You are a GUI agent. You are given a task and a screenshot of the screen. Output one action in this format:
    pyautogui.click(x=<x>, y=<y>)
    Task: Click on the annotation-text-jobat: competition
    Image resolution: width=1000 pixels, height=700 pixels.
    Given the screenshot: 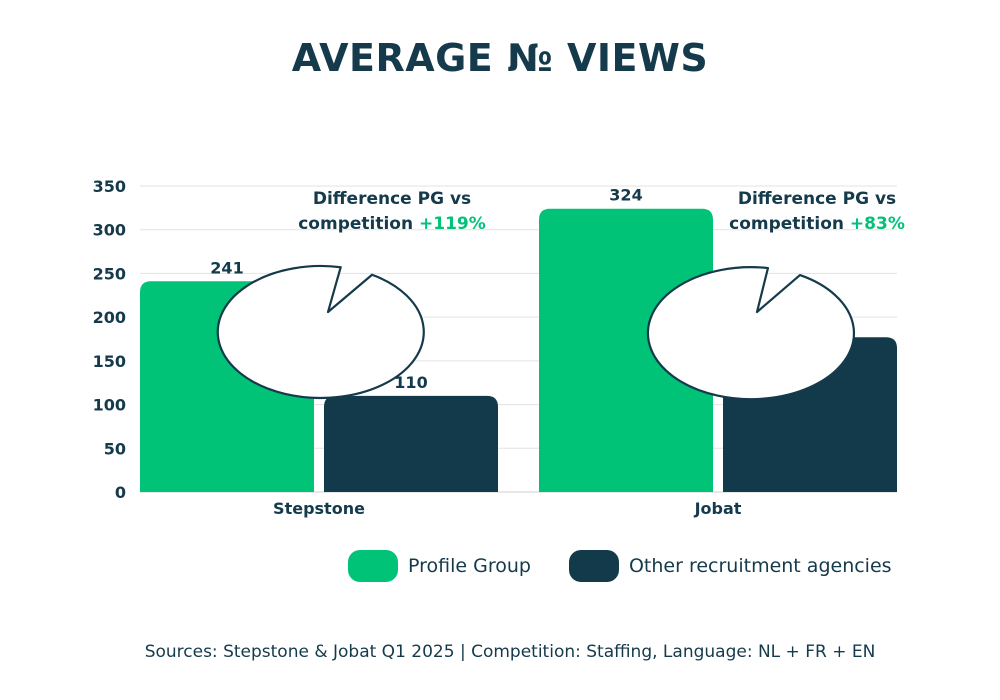 What is the action you would take?
    pyautogui.click(x=789, y=224)
    